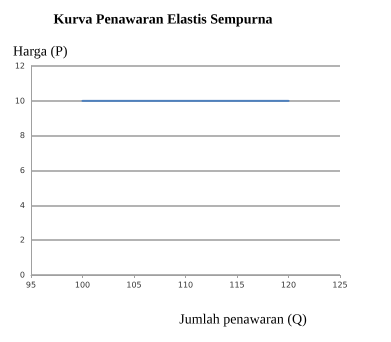 The height and width of the screenshot is (342, 391). I want to click on x-tick-label: 100, so click(82, 285).